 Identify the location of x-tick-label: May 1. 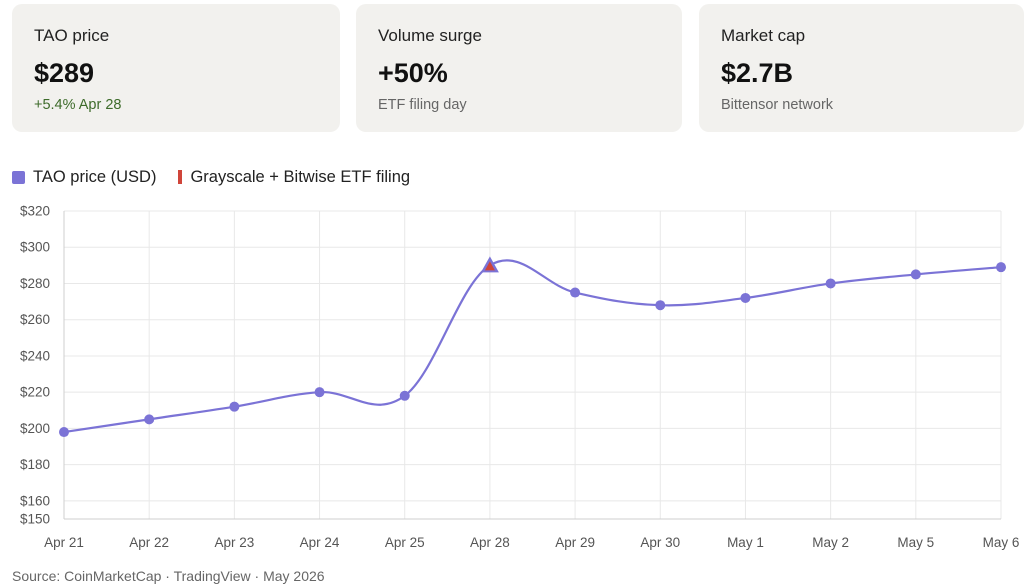
(745, 542).